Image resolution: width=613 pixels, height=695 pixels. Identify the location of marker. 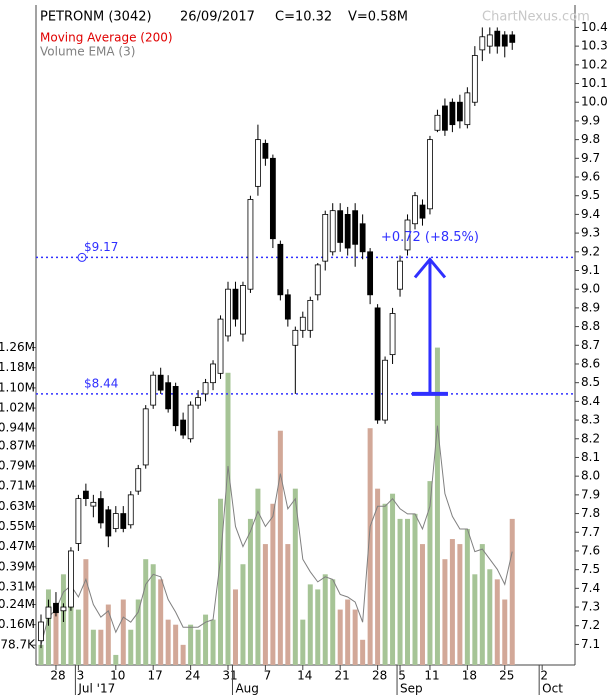
(82, 257).